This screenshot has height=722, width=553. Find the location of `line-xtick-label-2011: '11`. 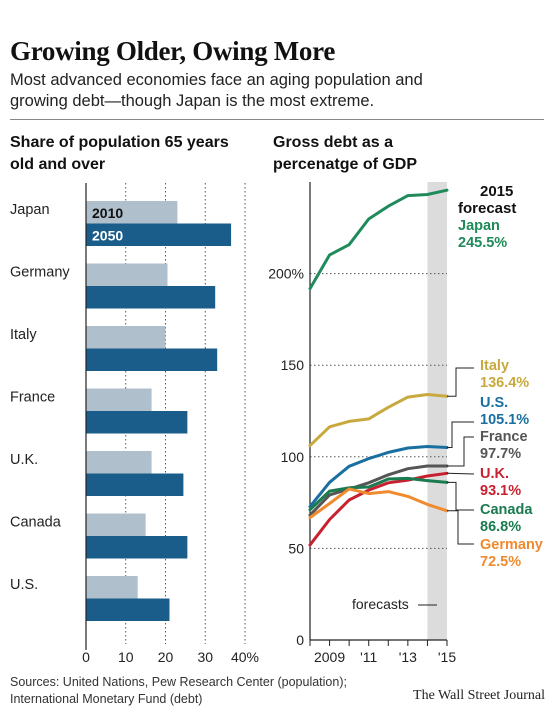

line-xtick-label-2011: '11 is located at coordinates (368, 657).